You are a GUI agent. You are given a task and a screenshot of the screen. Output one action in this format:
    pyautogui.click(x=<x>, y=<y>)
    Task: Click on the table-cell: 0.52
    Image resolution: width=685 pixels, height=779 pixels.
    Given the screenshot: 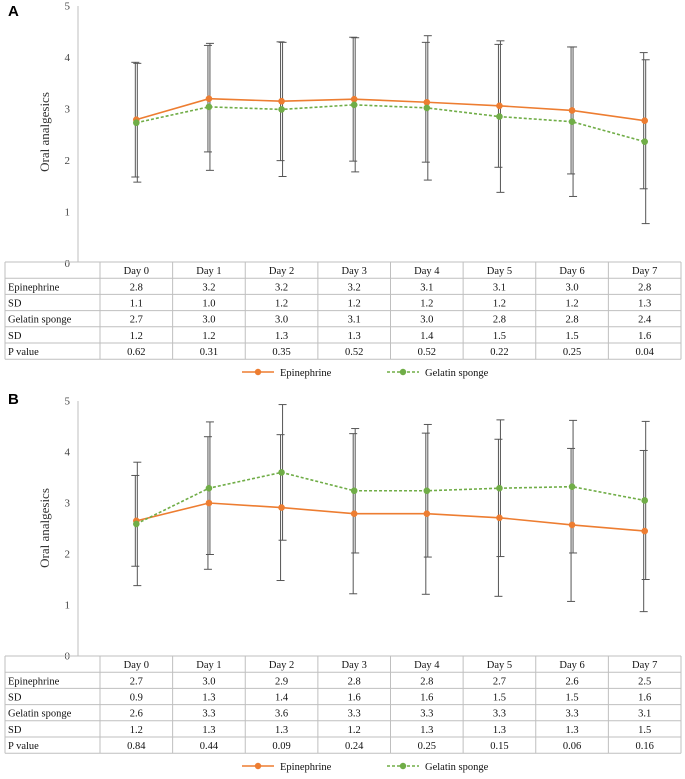 What is the action you would take?
    pyautogui.click(x=354, y=352)
    